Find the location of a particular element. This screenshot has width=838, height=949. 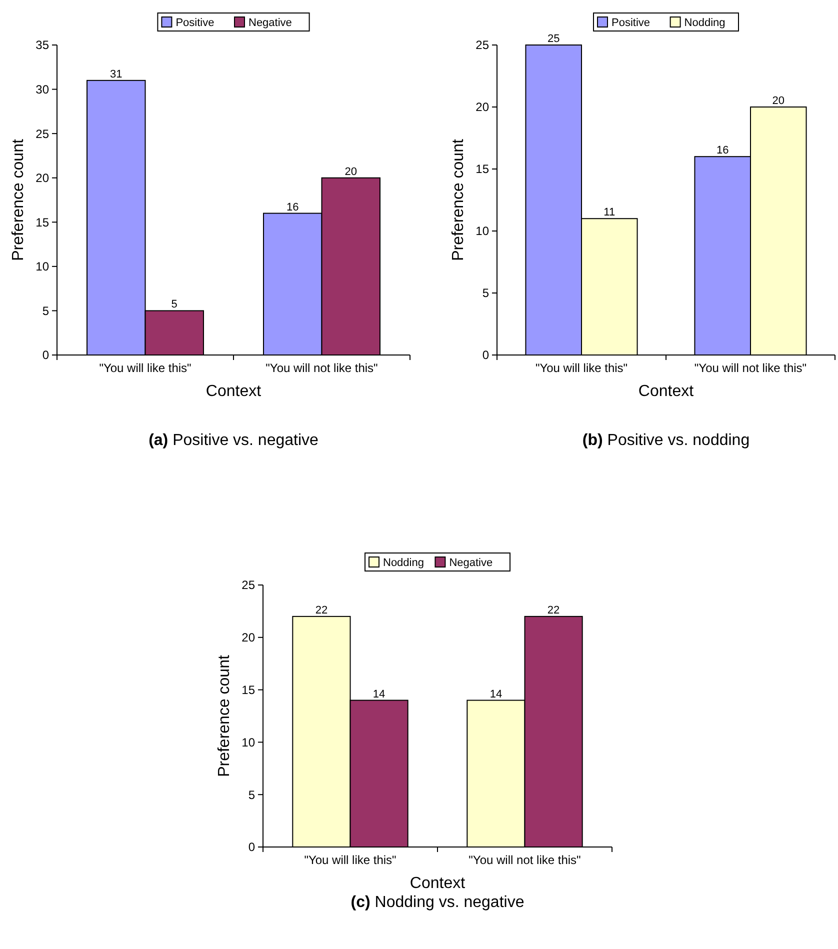

y-tick-label: 35 is located at coordinates (43, 45).